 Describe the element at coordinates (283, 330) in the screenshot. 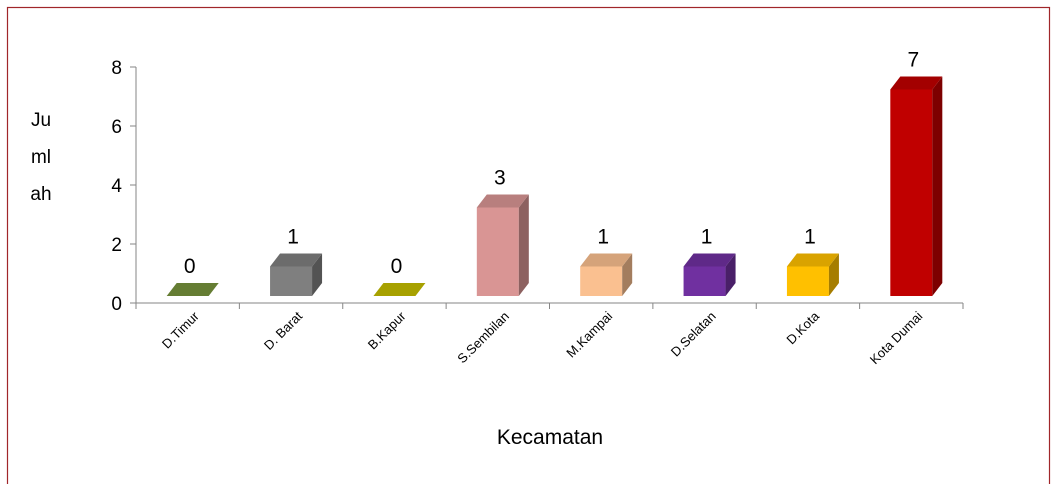

I see `x-tick-label: D. Barat` at that location.